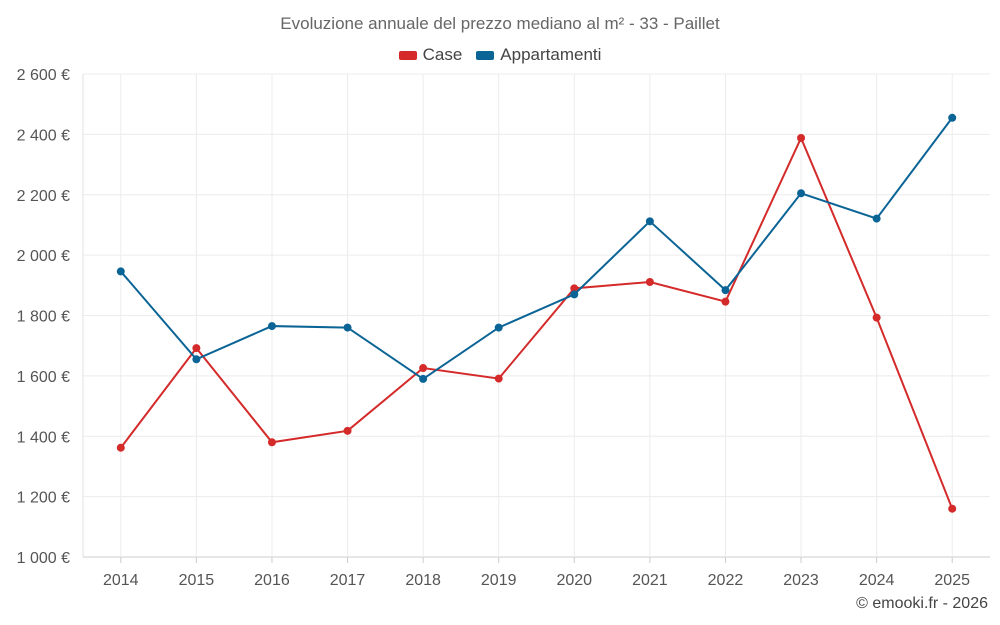 The height and width of the screenshot is (625, 1000). What do you see at coordinates (801, 580) in the screenshot?
I see `x-tick-label: 2023` at bounding box center [801, 580].